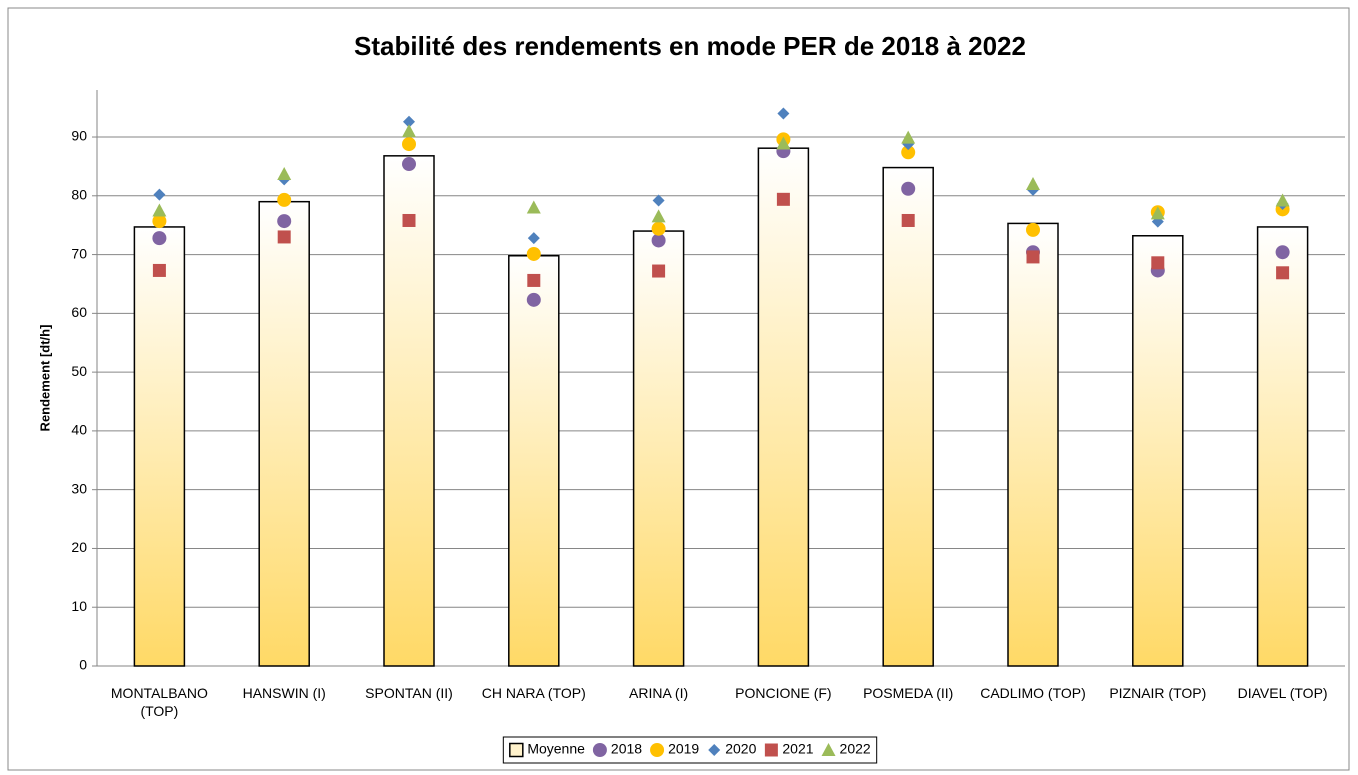  I want to click on y-tick-label: 20, so click(79, 547).